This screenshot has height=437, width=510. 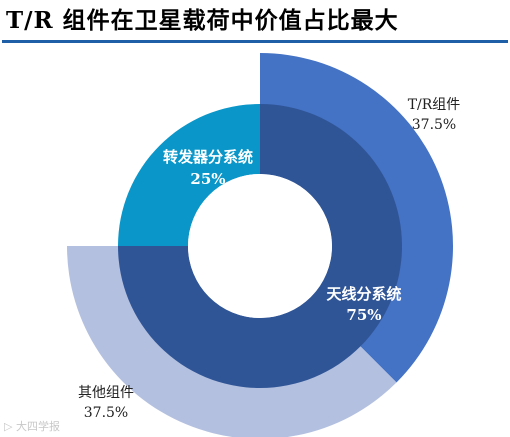 I want to click on label-tr-name: T/R组件, so click(x=434, y=105).